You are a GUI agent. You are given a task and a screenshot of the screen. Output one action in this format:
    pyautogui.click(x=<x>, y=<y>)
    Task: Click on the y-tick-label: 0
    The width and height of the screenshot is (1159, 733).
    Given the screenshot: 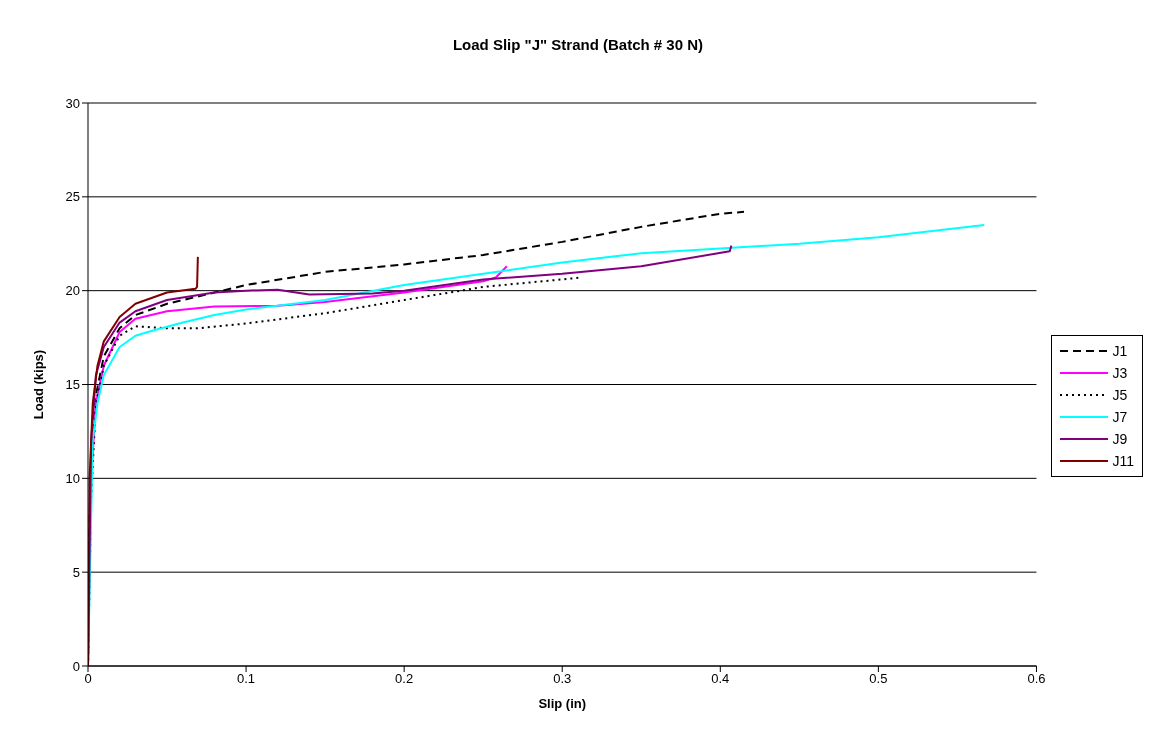 What is the action you would take?
    pyautogui.click(x=76, y=666)
    